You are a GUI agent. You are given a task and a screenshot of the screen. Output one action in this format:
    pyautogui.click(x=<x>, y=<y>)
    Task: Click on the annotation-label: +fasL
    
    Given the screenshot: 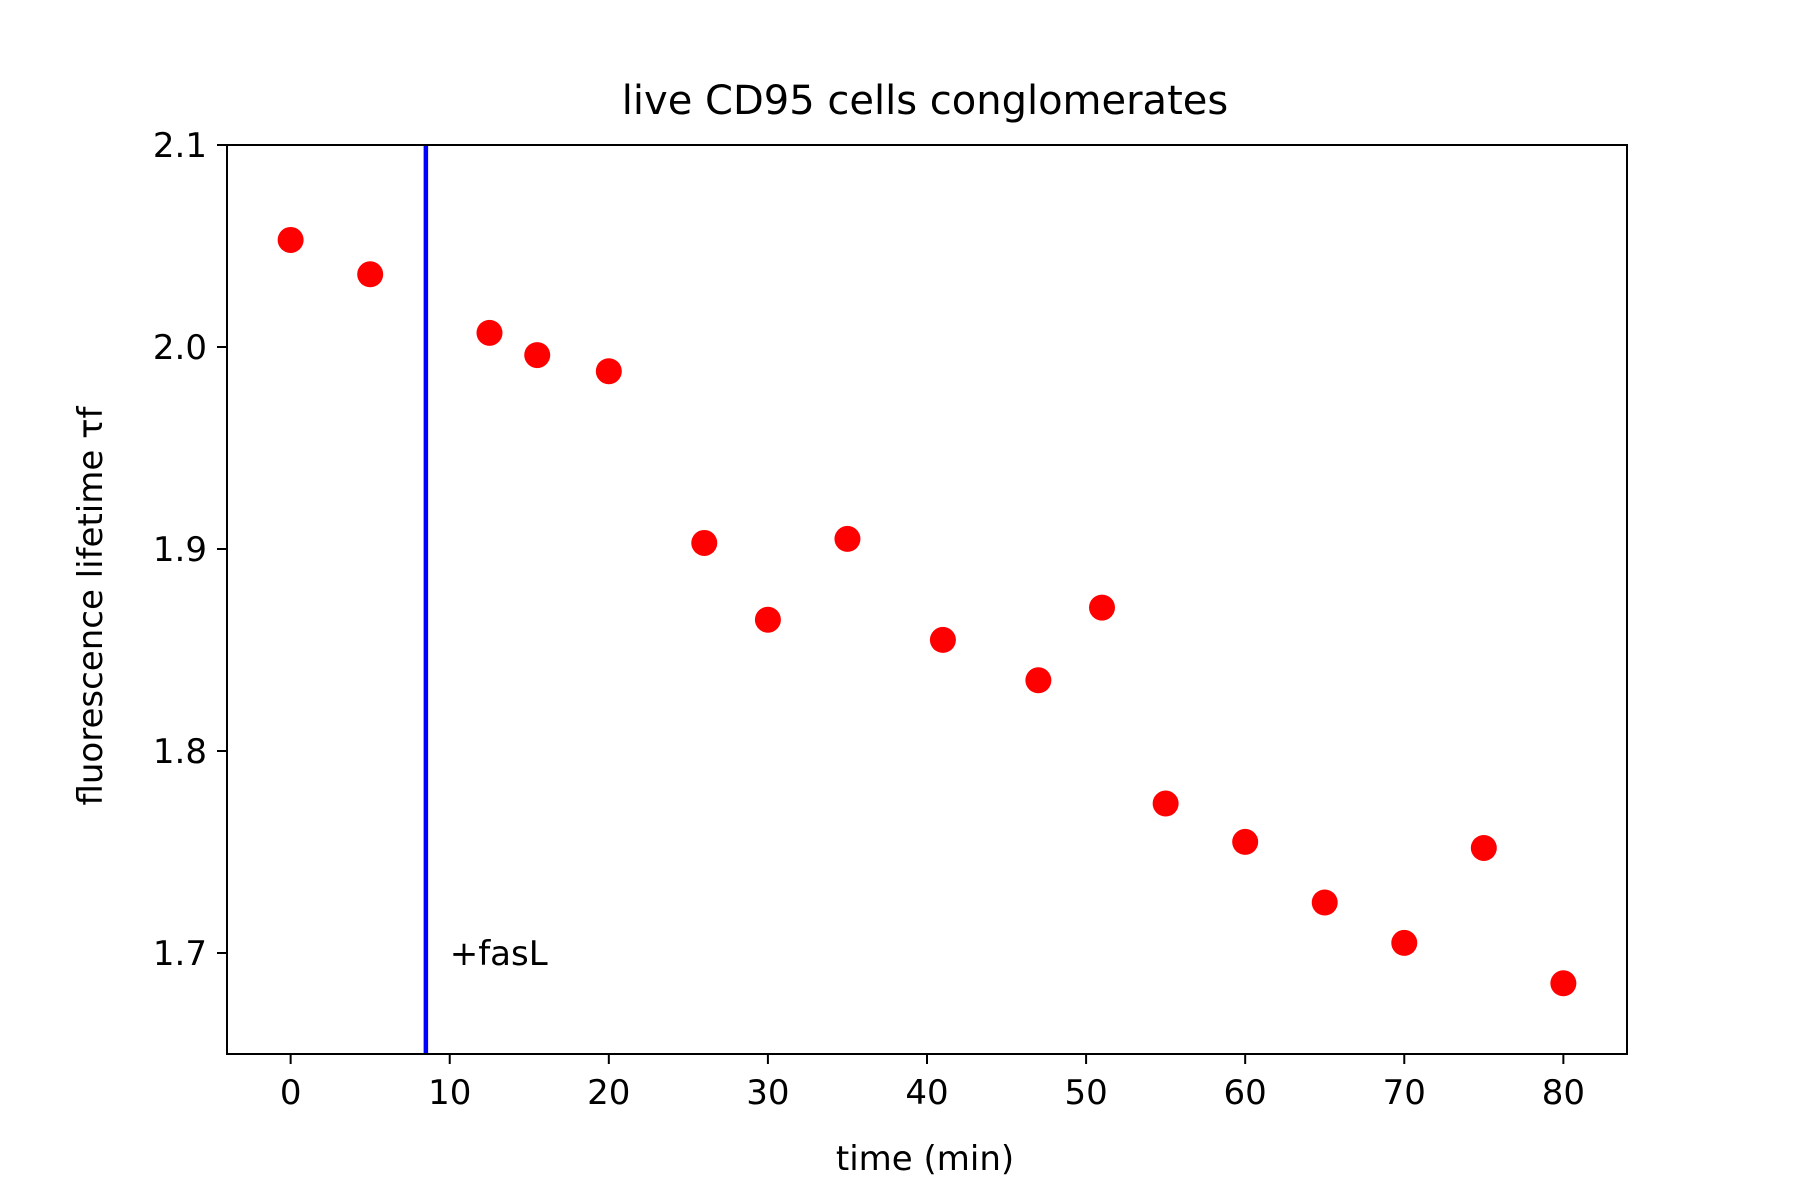 What is the action you would take?
    pyautogui.click(x=499, y=954)
    